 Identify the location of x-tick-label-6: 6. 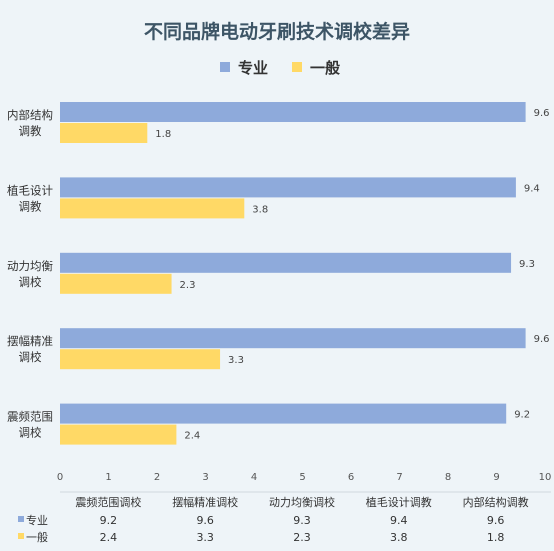
(351, 477).